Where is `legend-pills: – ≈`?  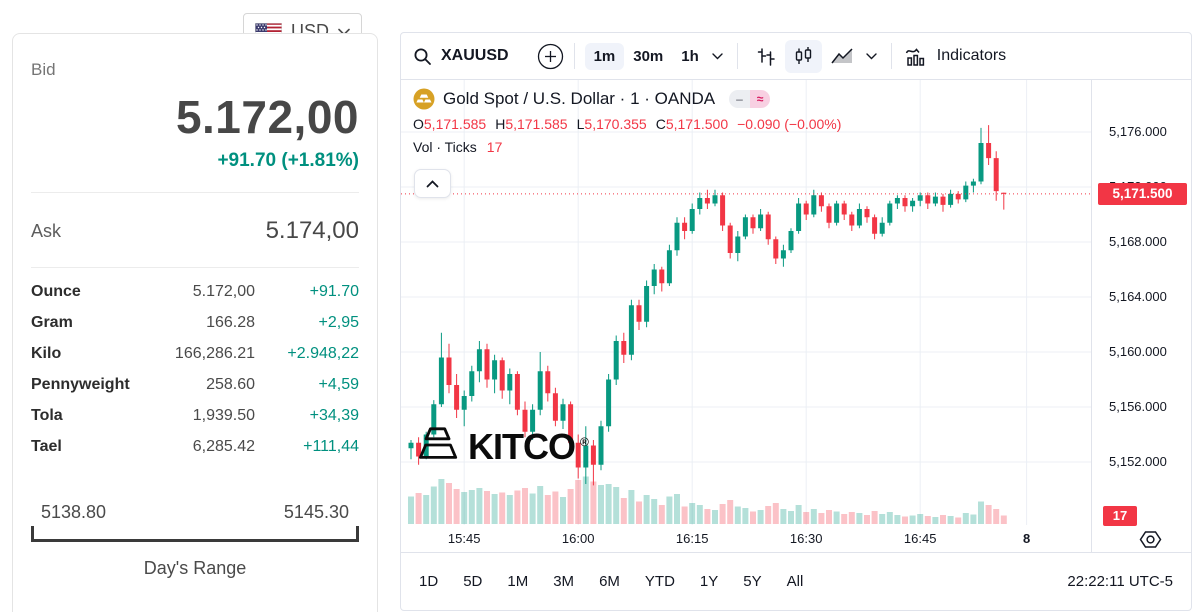
legend-pills: – ≈ is located at coordinates (750, 99).